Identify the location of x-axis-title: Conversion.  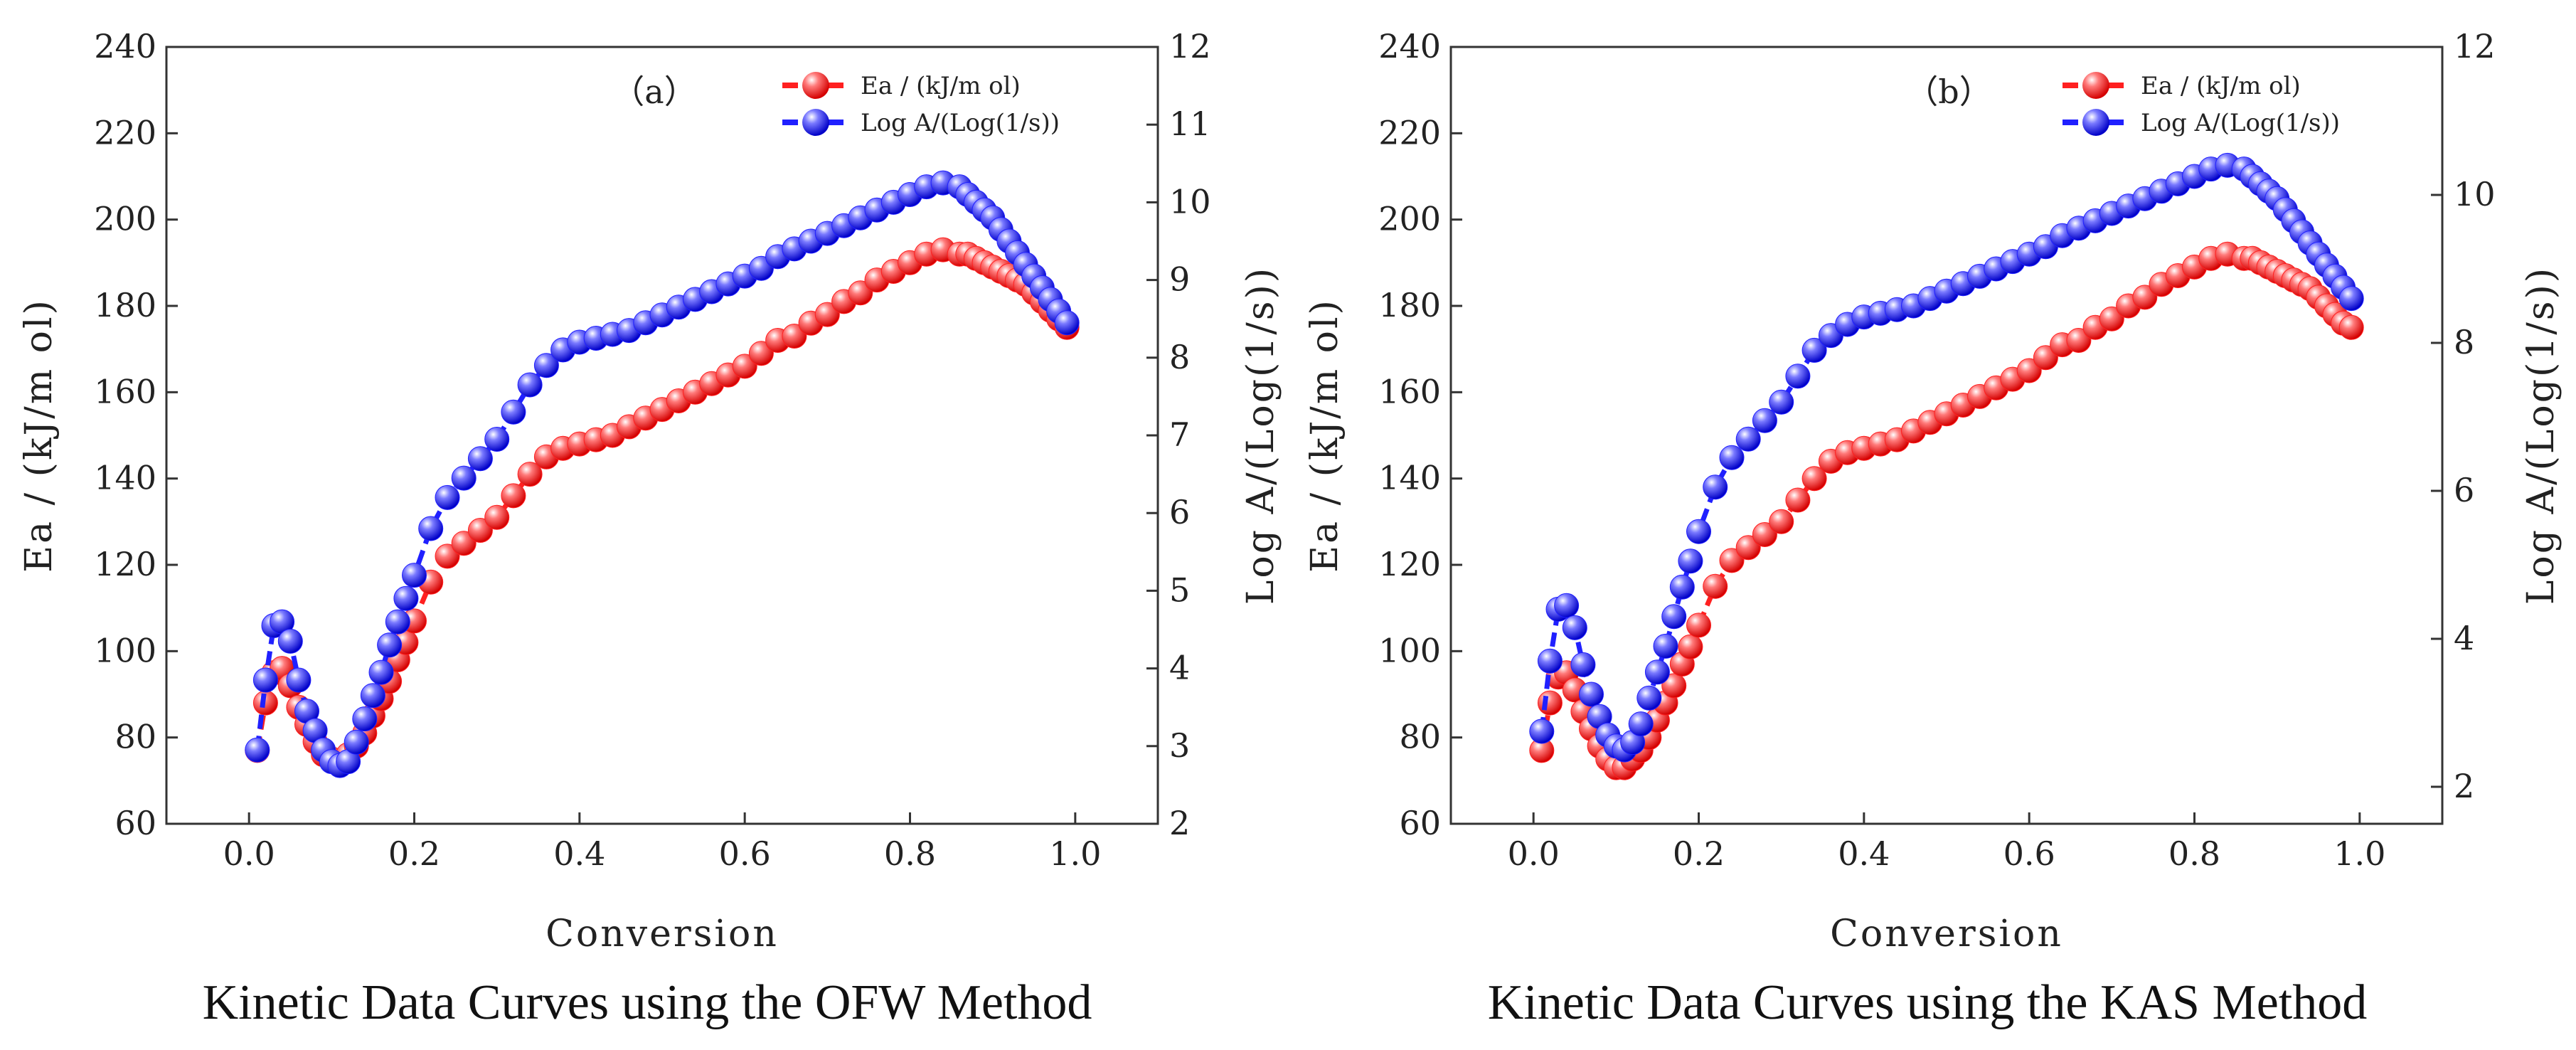
(1946, 934).